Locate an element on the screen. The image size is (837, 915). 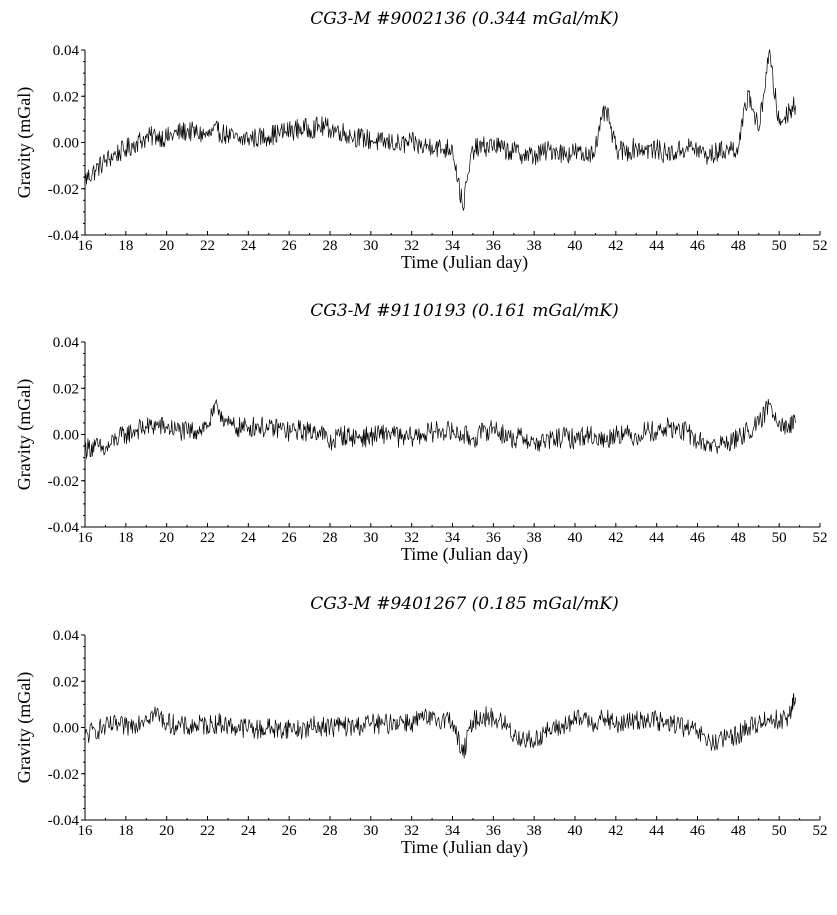
chart-title: CG3-M #9110193 (0.161 mGal/mK) is located at coordinates (464, 311).